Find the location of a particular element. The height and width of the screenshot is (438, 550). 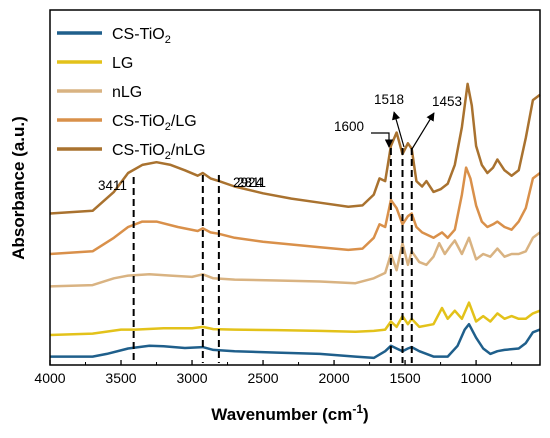

x-tick-label: 3500 is located at coordinates (120, 378).